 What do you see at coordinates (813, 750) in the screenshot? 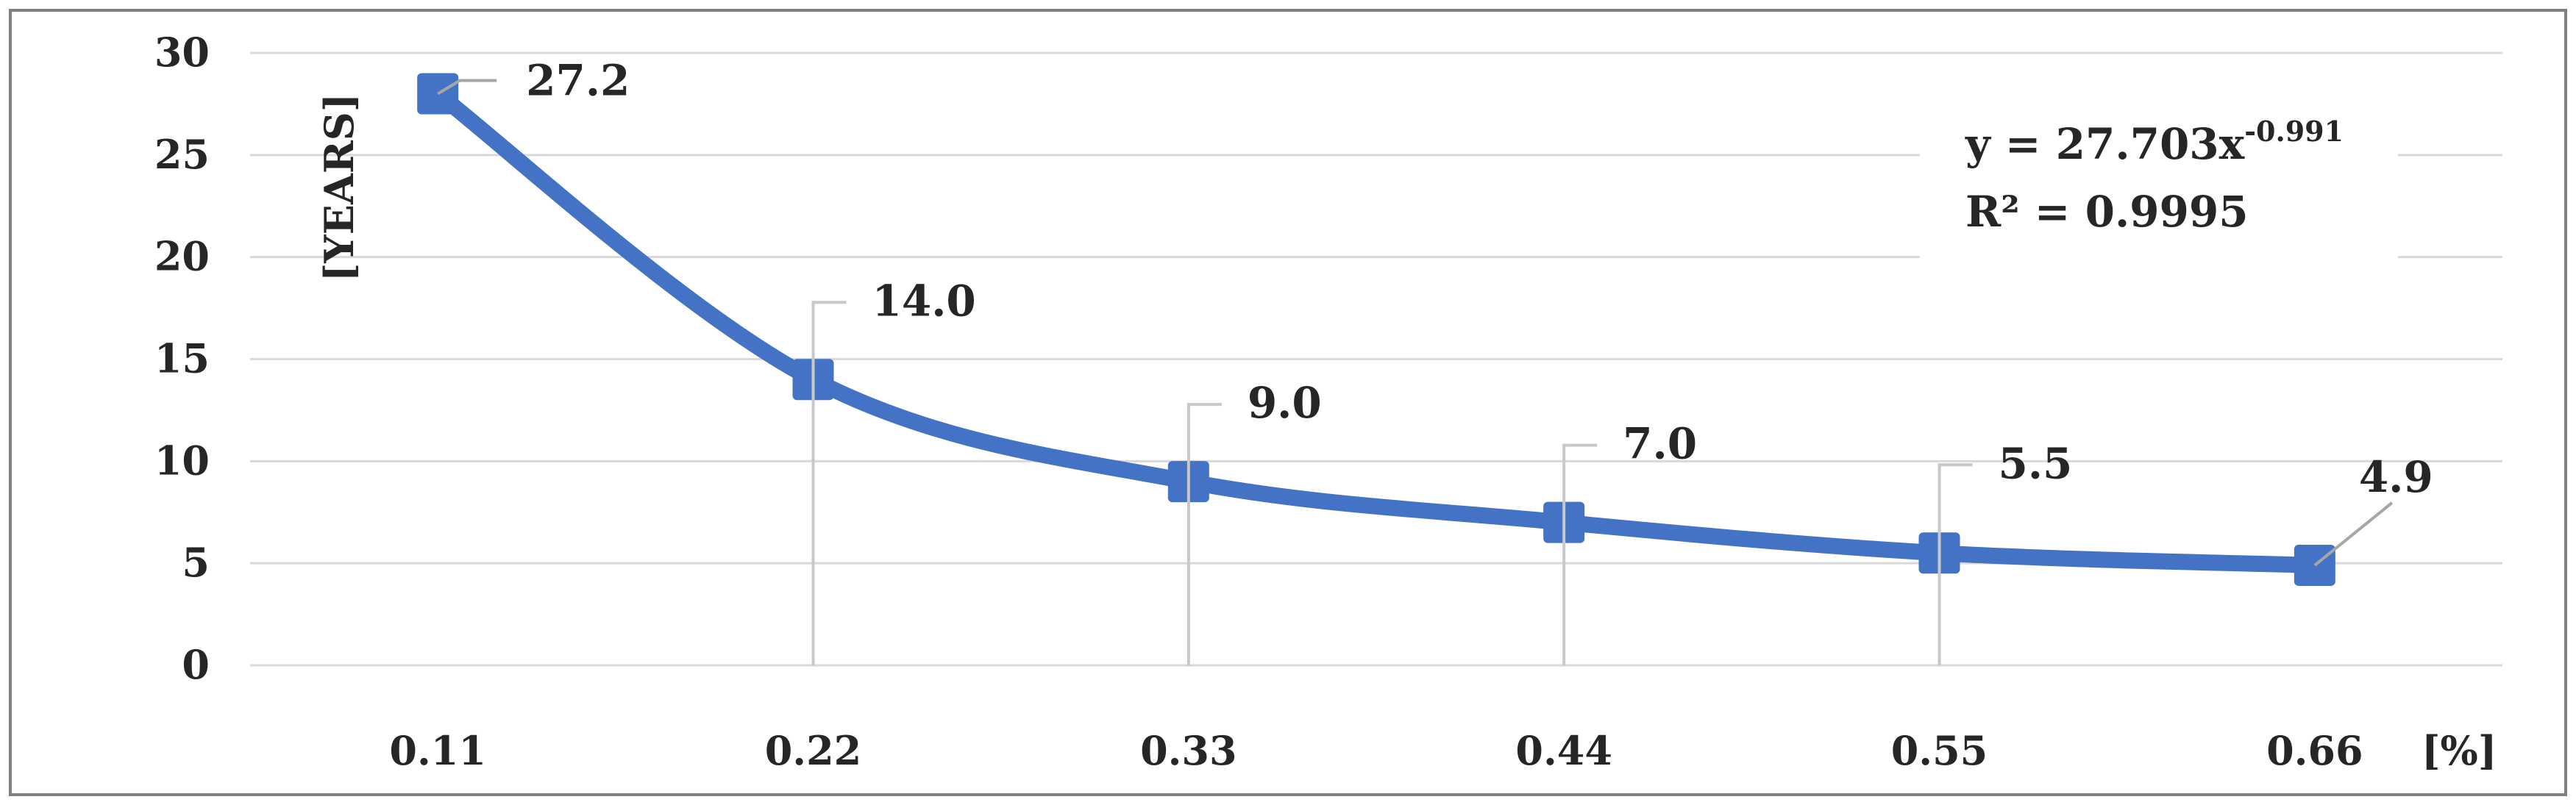
I see `x-tick-label: 0.22` at bounding box center [813, 750].